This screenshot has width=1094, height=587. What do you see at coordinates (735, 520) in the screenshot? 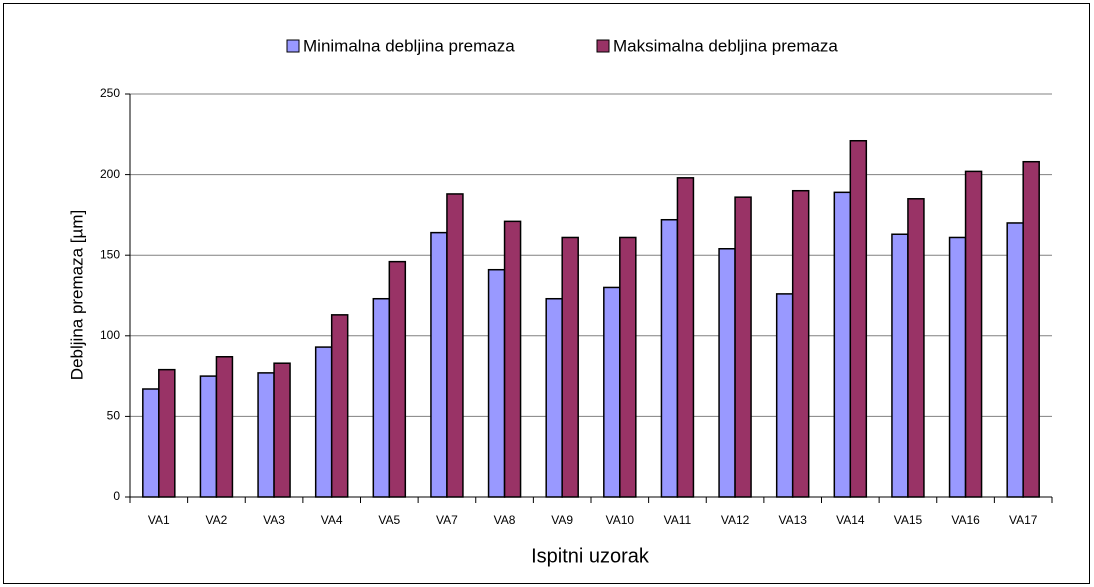
I see `x-tick-label: VA12` at bounding box center [735, 520].